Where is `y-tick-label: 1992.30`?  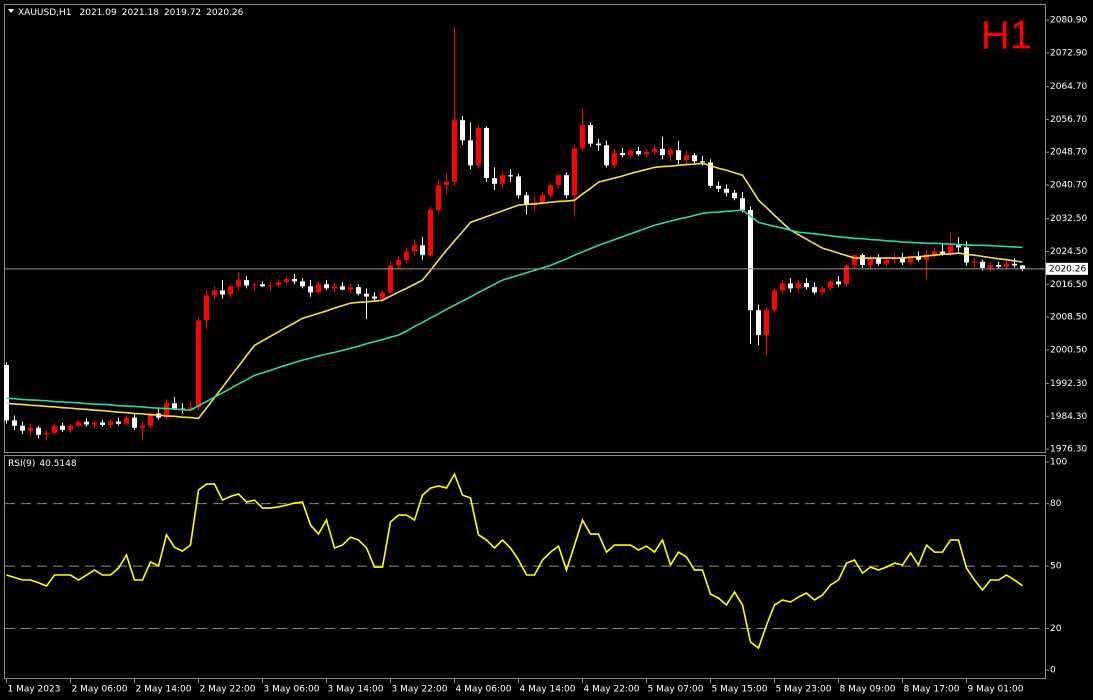
y-tick-label: 1992.30 is located at coordinates (1068, 384).